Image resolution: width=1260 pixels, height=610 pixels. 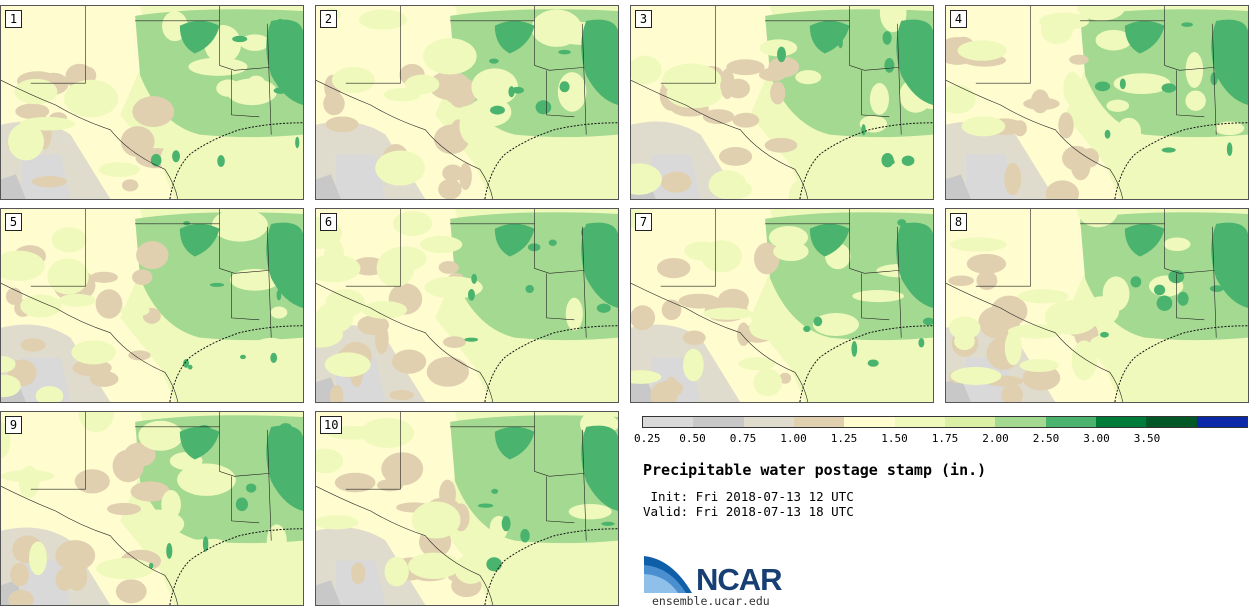 I want to click on stamp-panel-label: 2, so click(x=328, y=19).